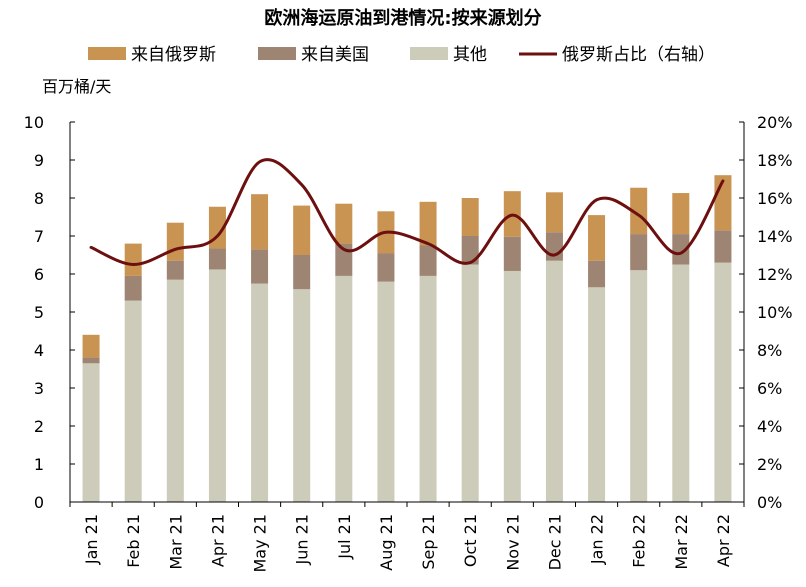  What do you see at coordinates (769, 388) in the screenshot?
I see `right-tick-label-3: 6%` at bounding box center [769, 388].